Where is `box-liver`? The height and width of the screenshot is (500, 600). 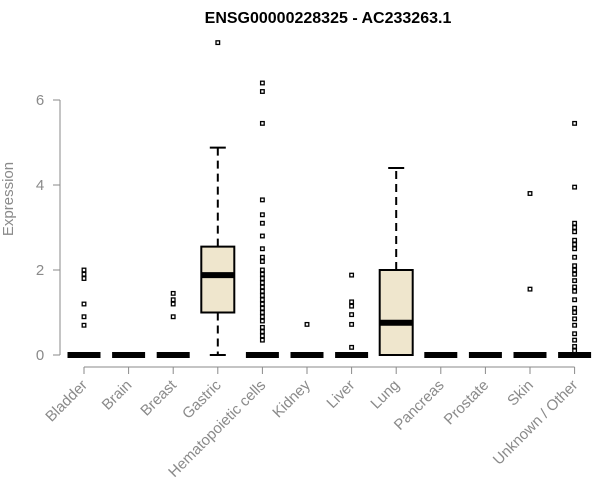 box-liver is located at coordinates (352, 315).